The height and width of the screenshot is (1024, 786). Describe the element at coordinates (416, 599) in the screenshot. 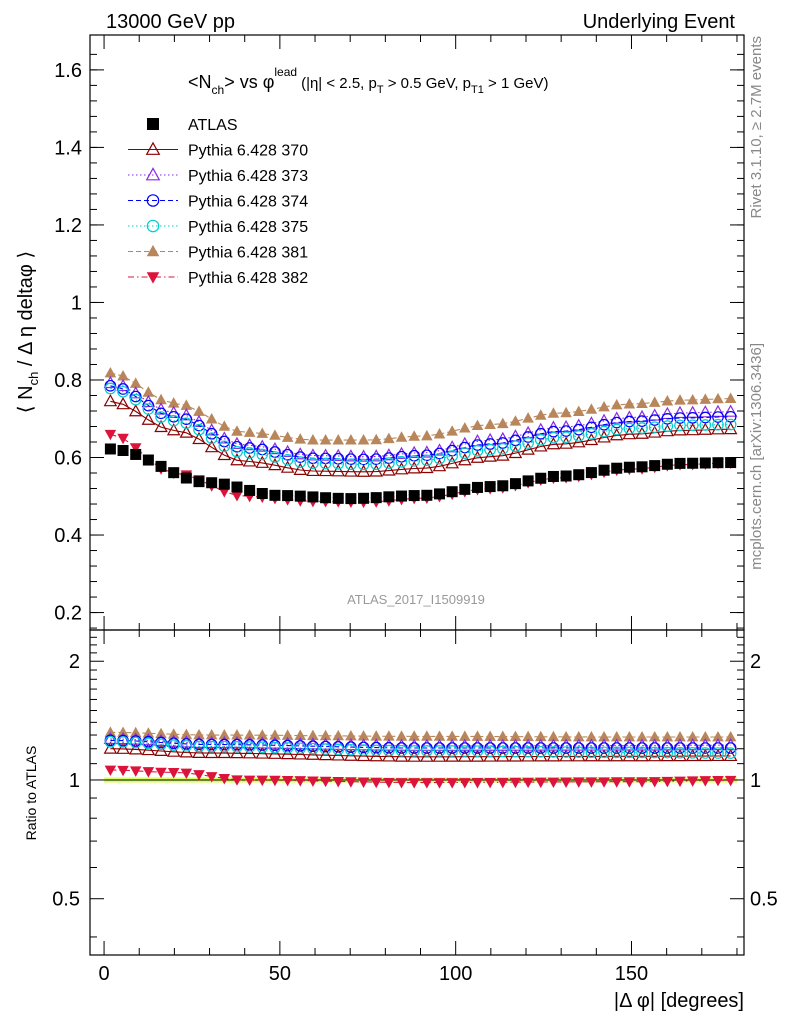

I see `watermark: ATLAS_2017_I1509919` at that location.